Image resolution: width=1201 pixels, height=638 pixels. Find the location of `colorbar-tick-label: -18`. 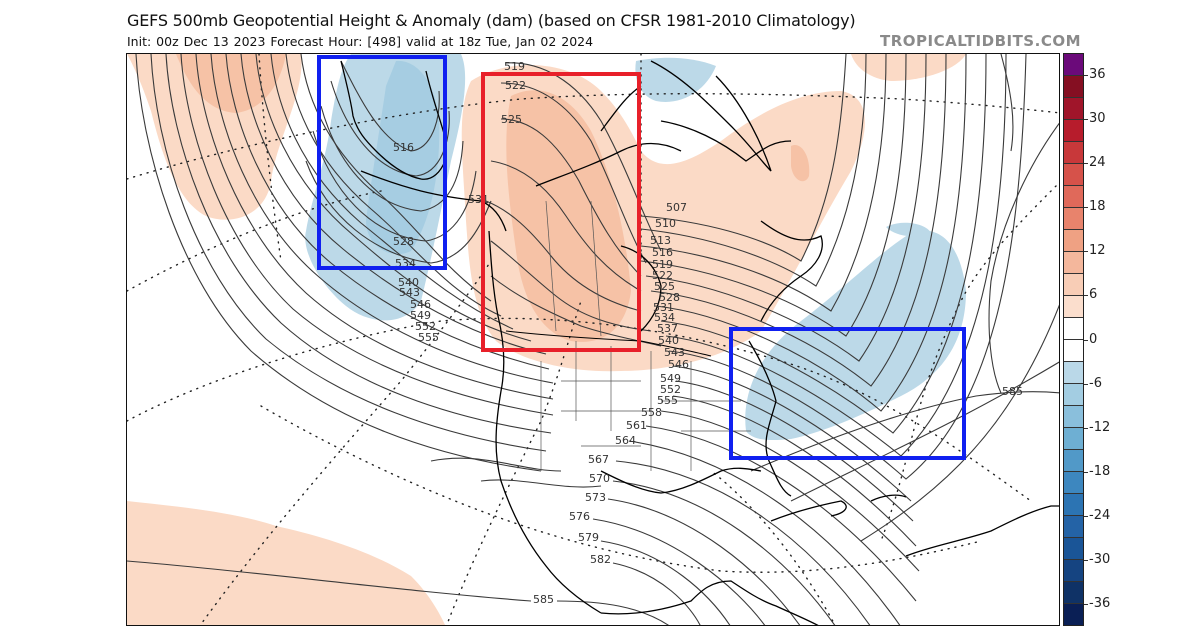

colorbar-tick-label: -18 is located at coordinates (1100, 471).